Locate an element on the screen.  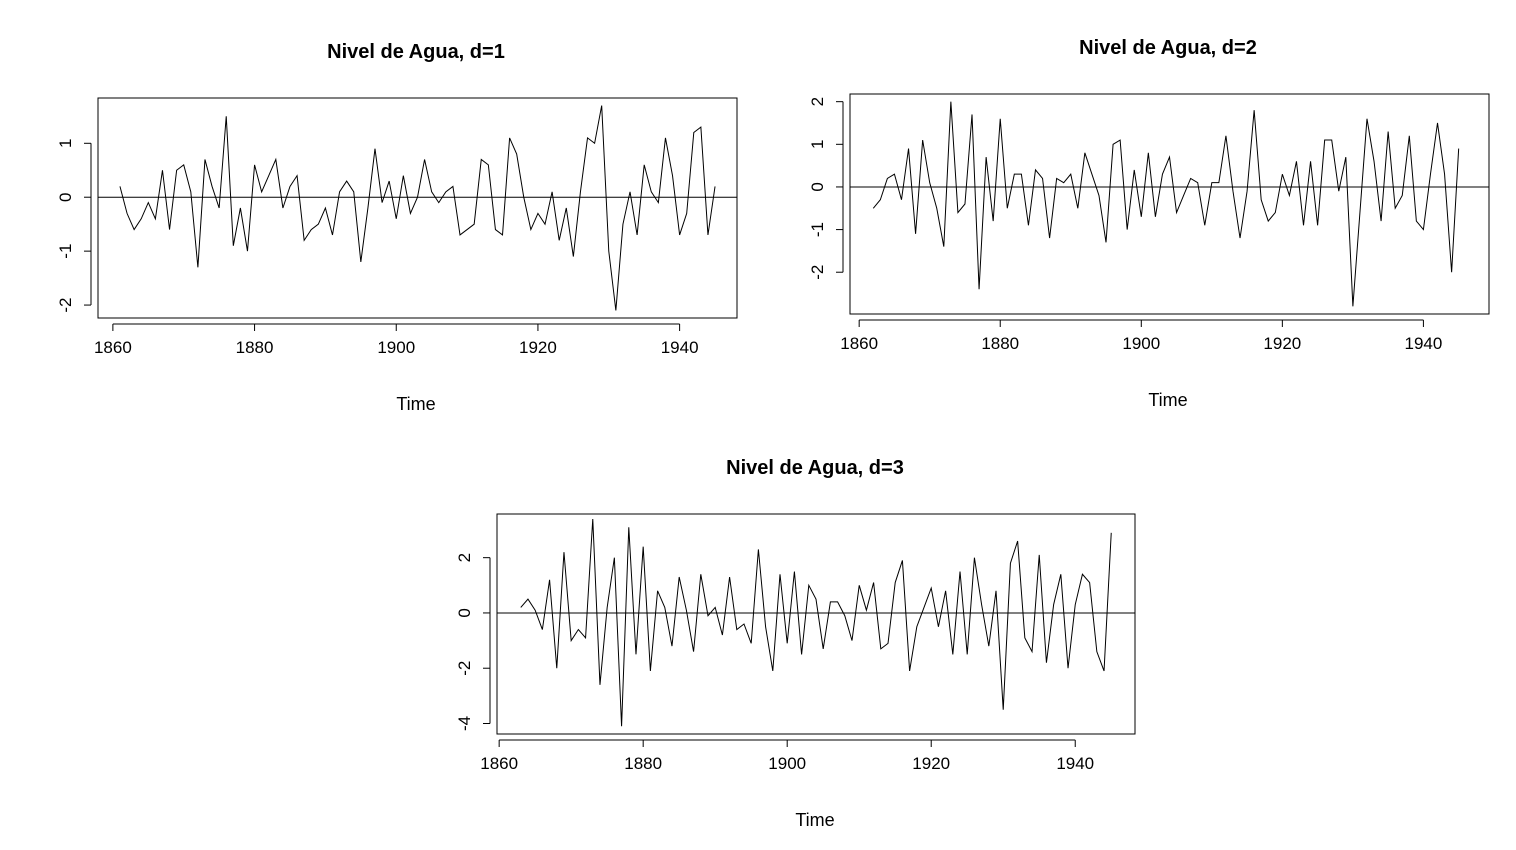
plot-frame-d2 is located at coordinates (1169, 204).